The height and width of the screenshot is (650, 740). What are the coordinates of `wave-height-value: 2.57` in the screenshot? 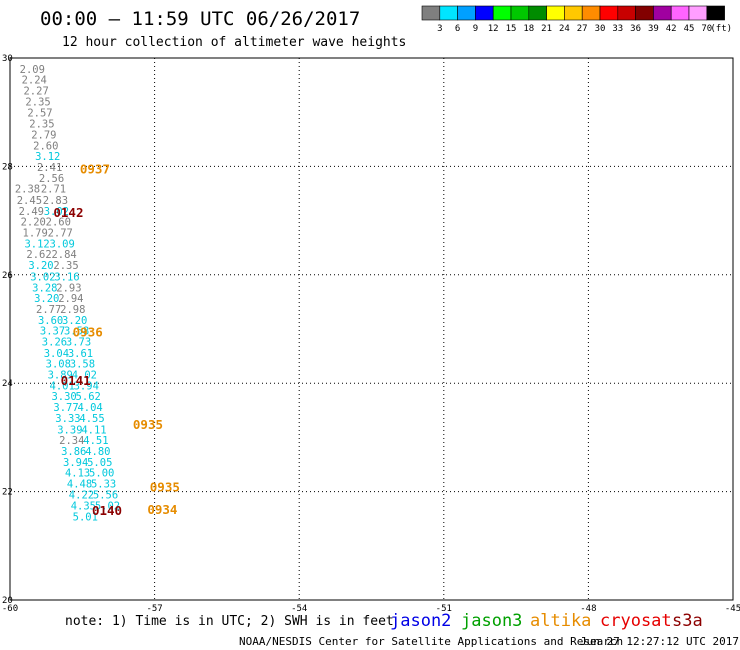 It's located at (39, 114).